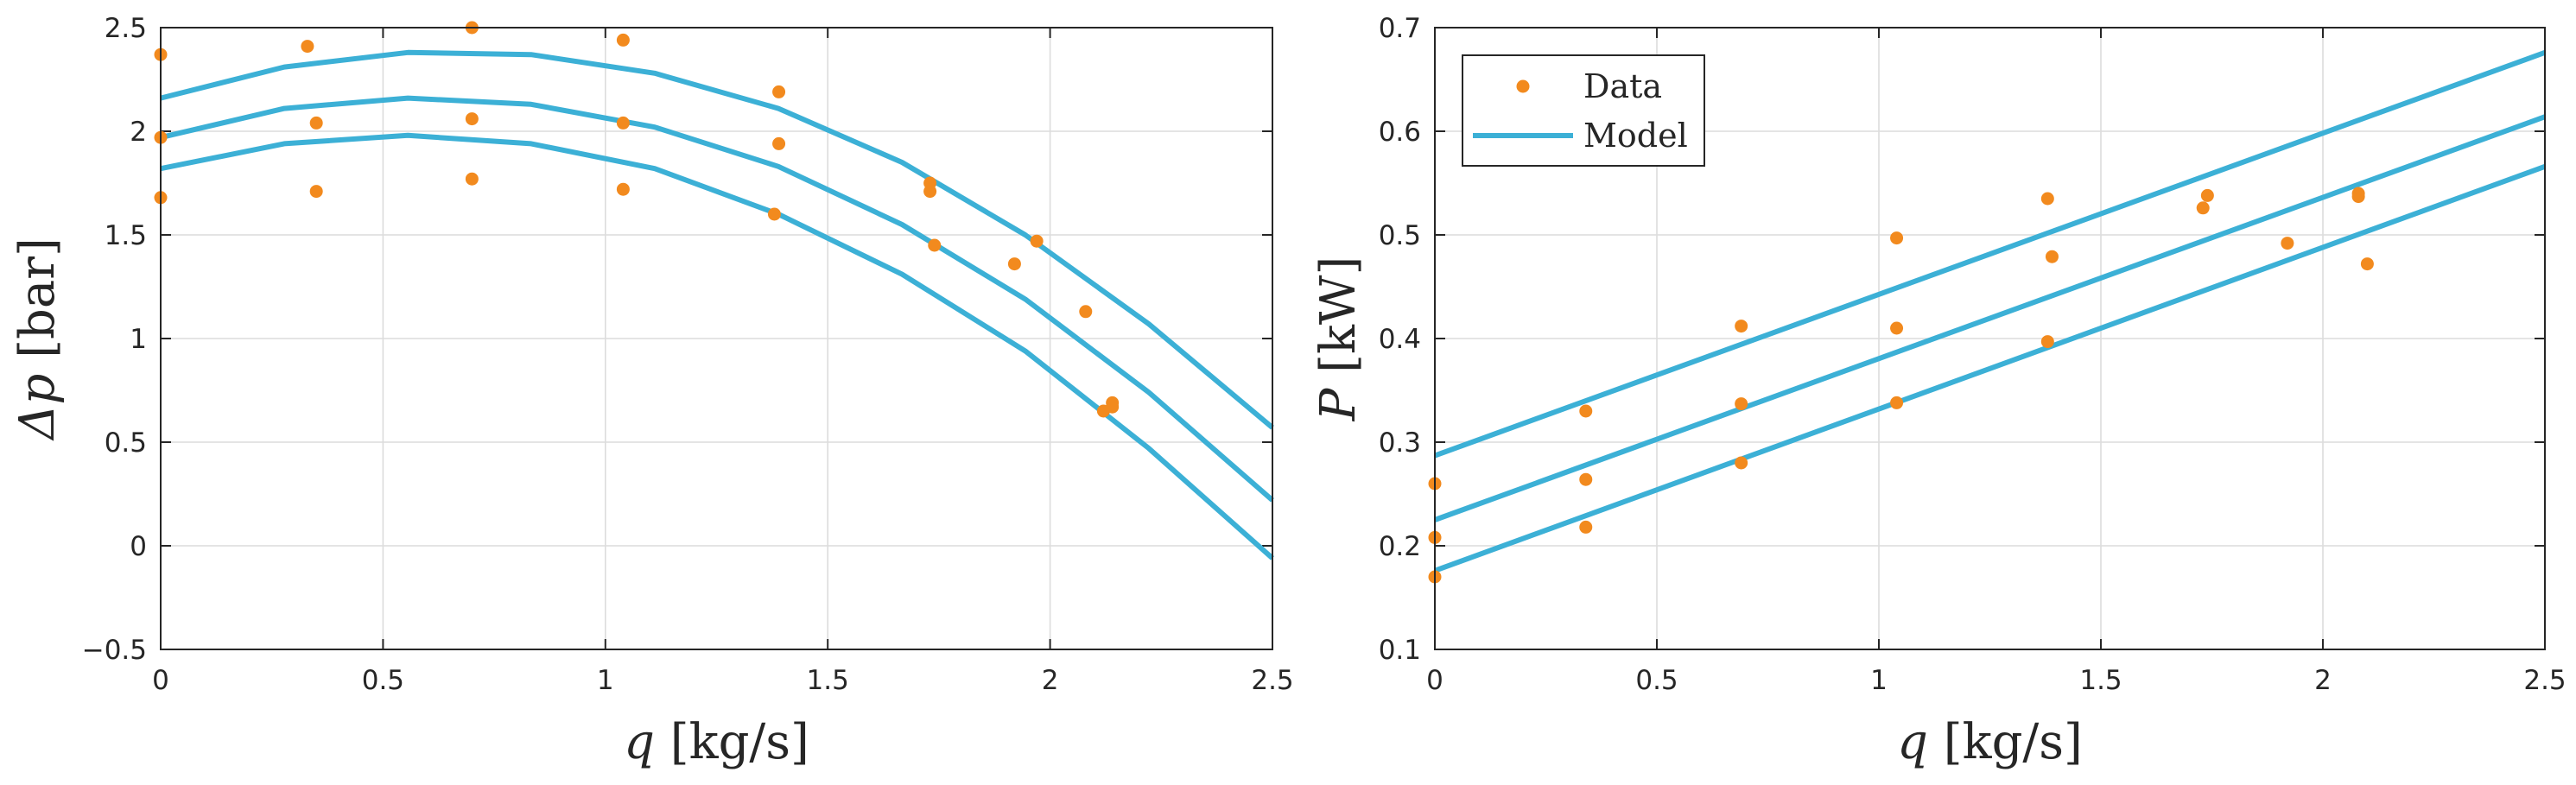 Image resolution: width=2576 pixels, height=785 pixels. Describe the element at coordinates (1400, 339) in the screenshot. I see `y-tick-label: 0.4` at that location.